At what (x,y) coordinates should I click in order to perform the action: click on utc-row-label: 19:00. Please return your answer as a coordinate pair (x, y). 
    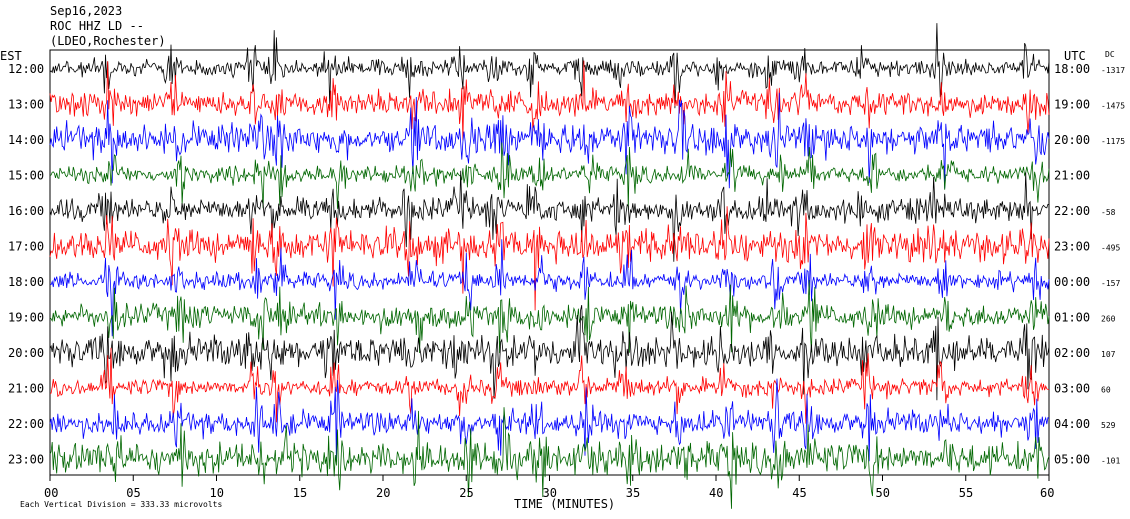
    Looking at the image, I should click on (1072, 105).